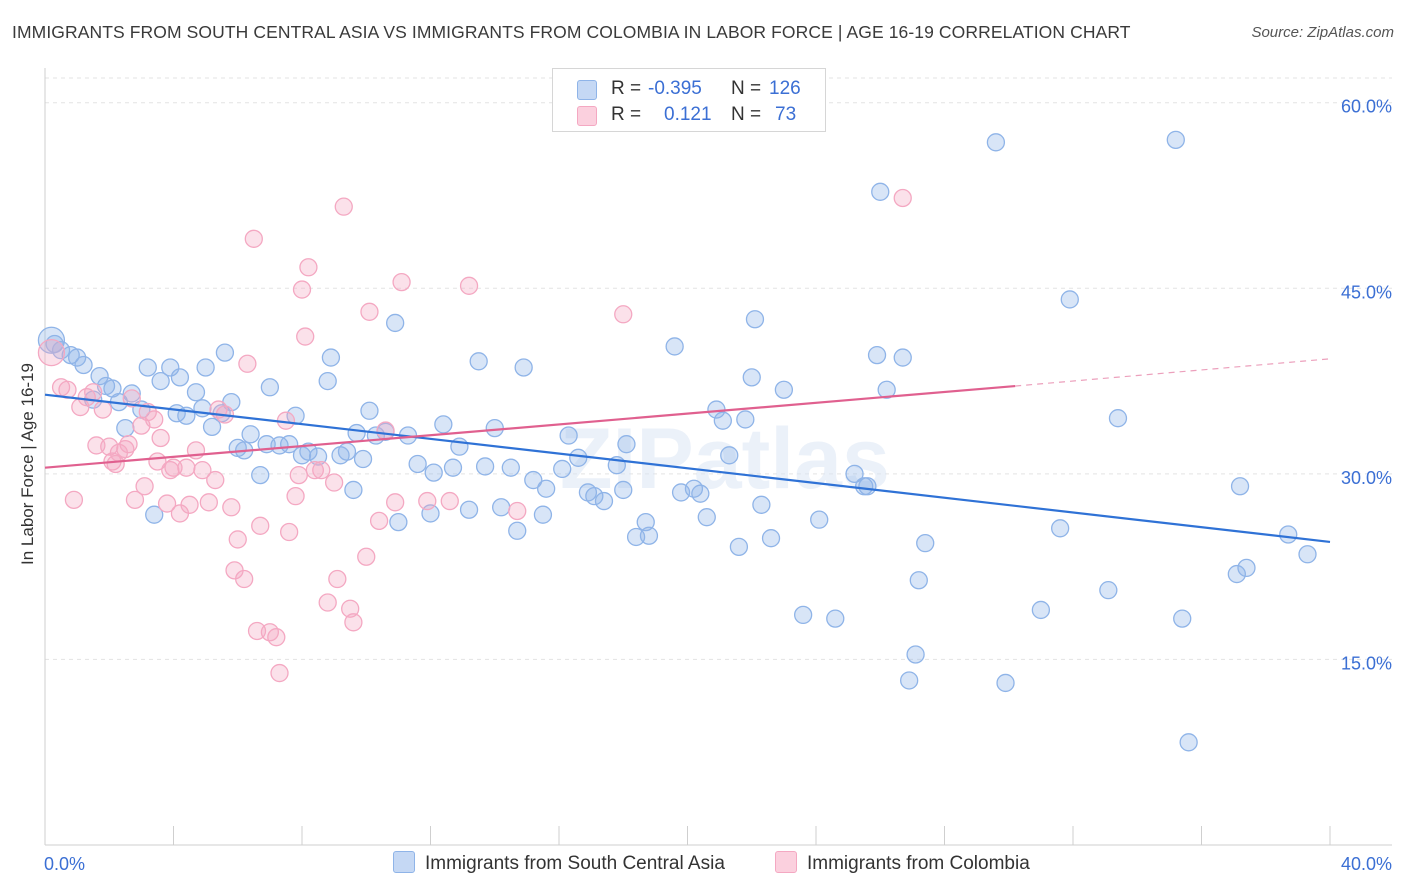 Image resolution: width=1406 pixels, height=892 pixels. I want to click on trend-line-colombia, so click(530, 426).